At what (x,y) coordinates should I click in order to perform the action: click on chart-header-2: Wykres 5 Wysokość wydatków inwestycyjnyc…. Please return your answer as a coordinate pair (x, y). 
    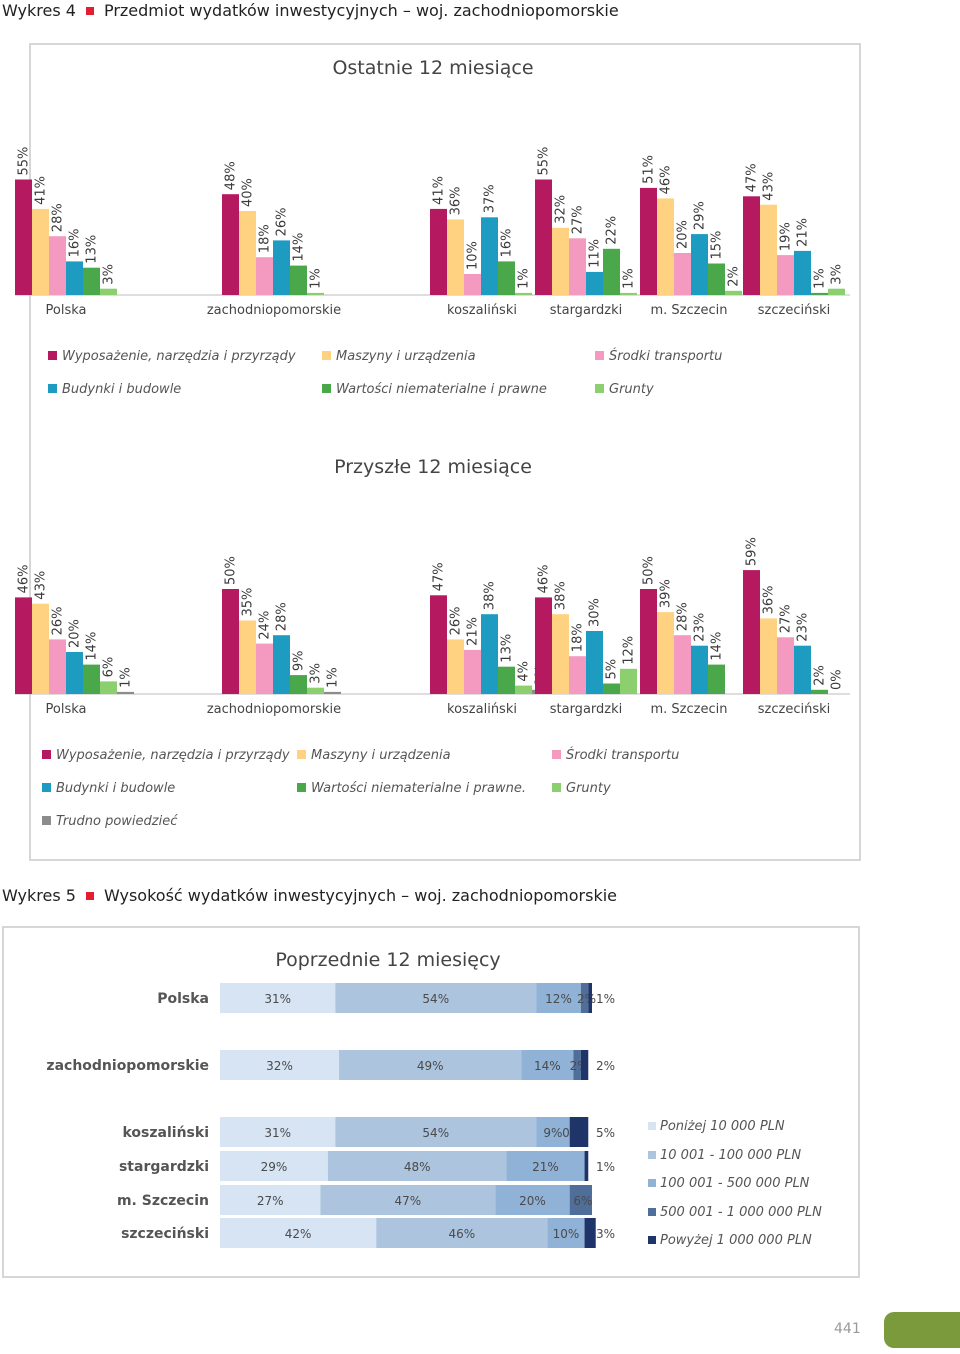
    Looking at the image, I should click on (309, 895).